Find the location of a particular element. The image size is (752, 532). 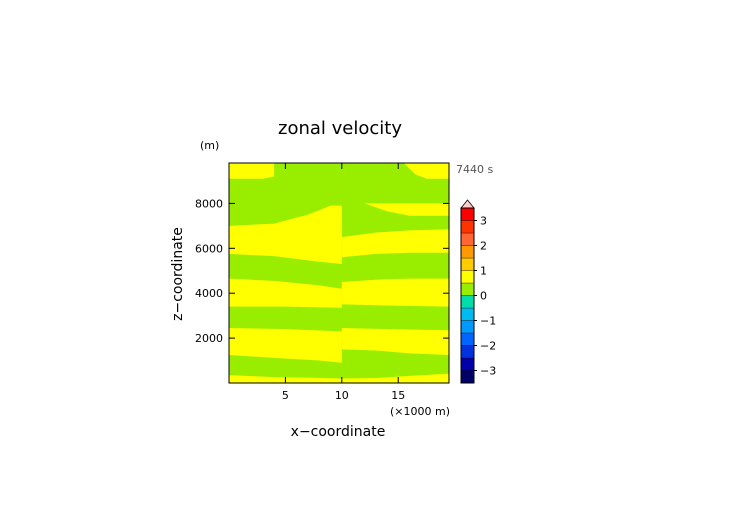

x-axis-label: x−coordinate is located at coordinates (338, 432).